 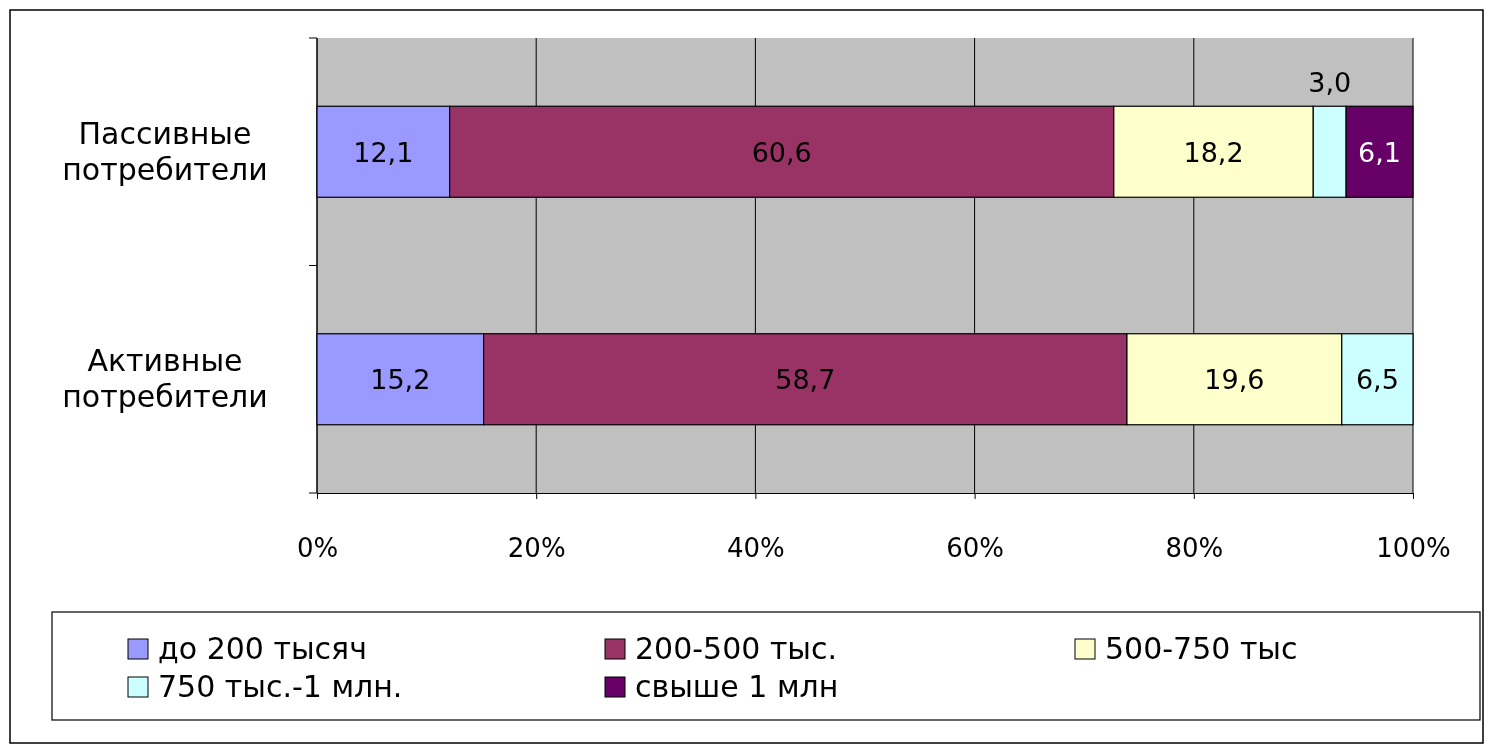 What do you see at coordinates (736, 648) in the screenshot?
I see `legend-label: 200-500 тыс.` at bounding box center [736, 648].